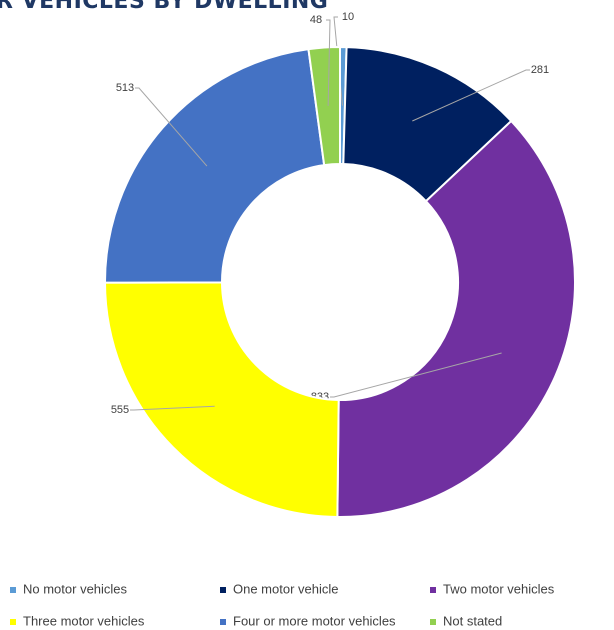  What do you see at coordinates (314, 620) in the screenshot?
I see `legend-label: Four or more motor vehicles` at bounding box center [314, 620].